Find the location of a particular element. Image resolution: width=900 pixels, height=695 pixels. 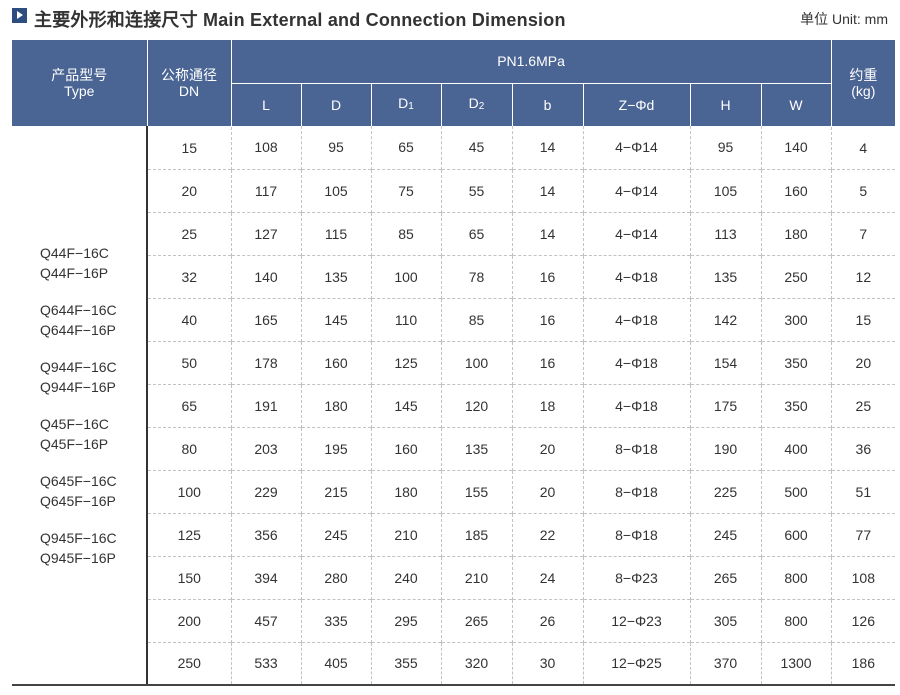

type-model: Q645F−16C is located at coordinates (78, 480).